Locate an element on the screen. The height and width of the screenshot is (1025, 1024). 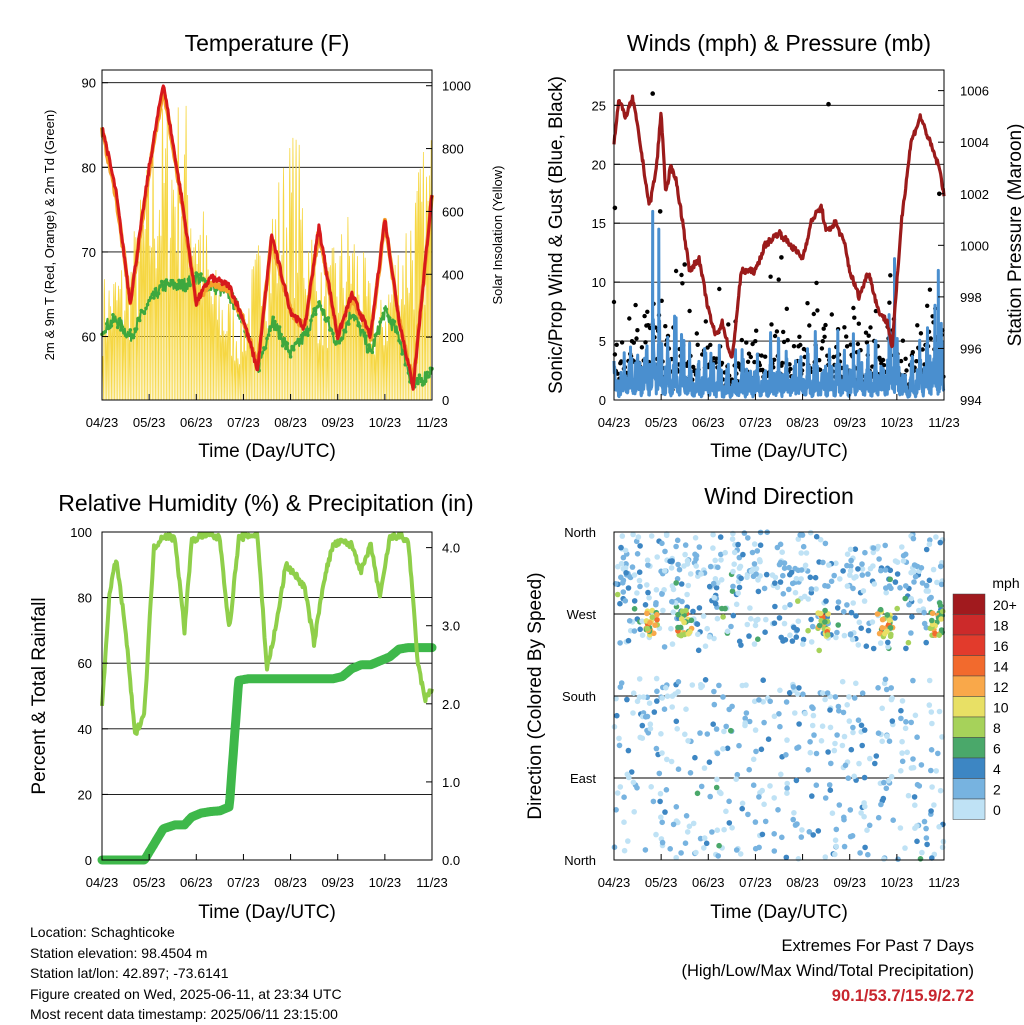
pressure-series is located at coordinates (779, 226).